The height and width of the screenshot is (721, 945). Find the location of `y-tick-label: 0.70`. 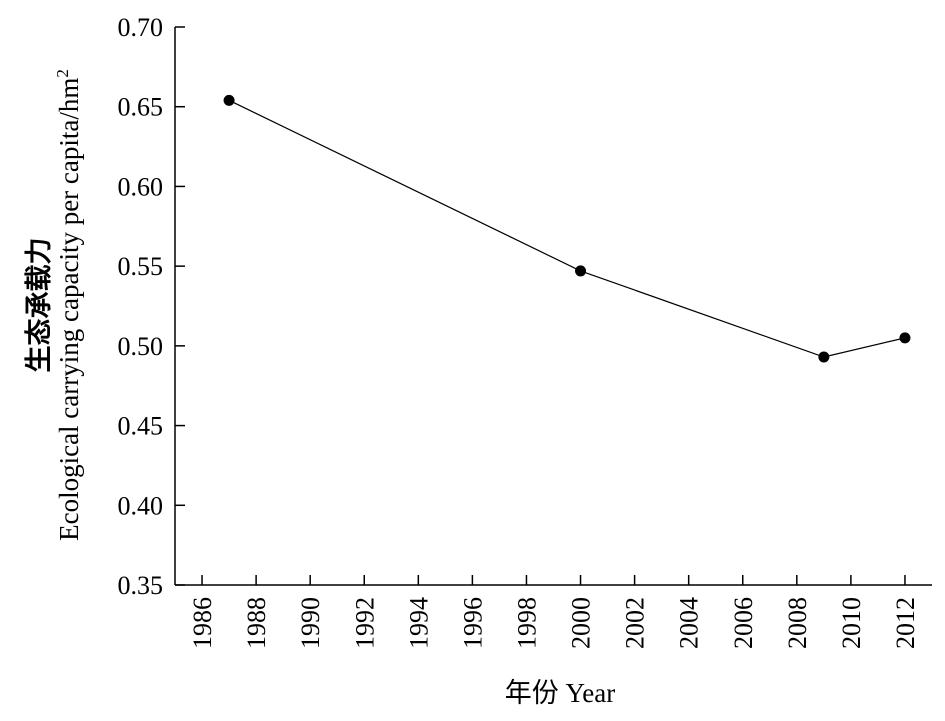

y-tick-label: 0.70 is located at coordinates (141, 27).